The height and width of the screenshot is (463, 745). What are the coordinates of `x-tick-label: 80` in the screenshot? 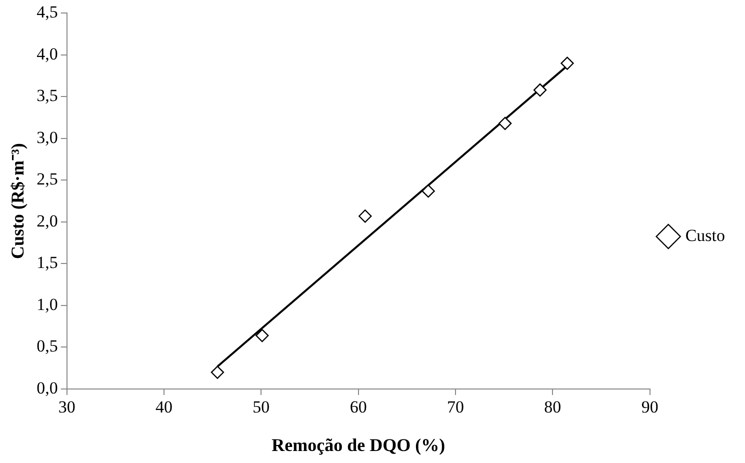 It's located at (553, 407).